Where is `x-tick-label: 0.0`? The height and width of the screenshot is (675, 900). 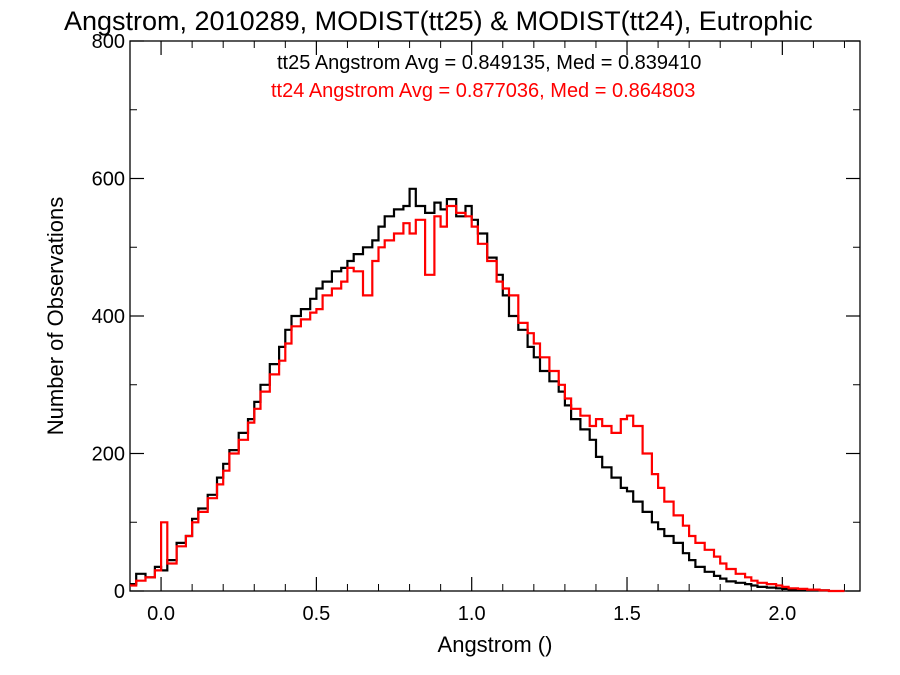
x-tick-label: 0.0 is located at coordinates (161, 614).